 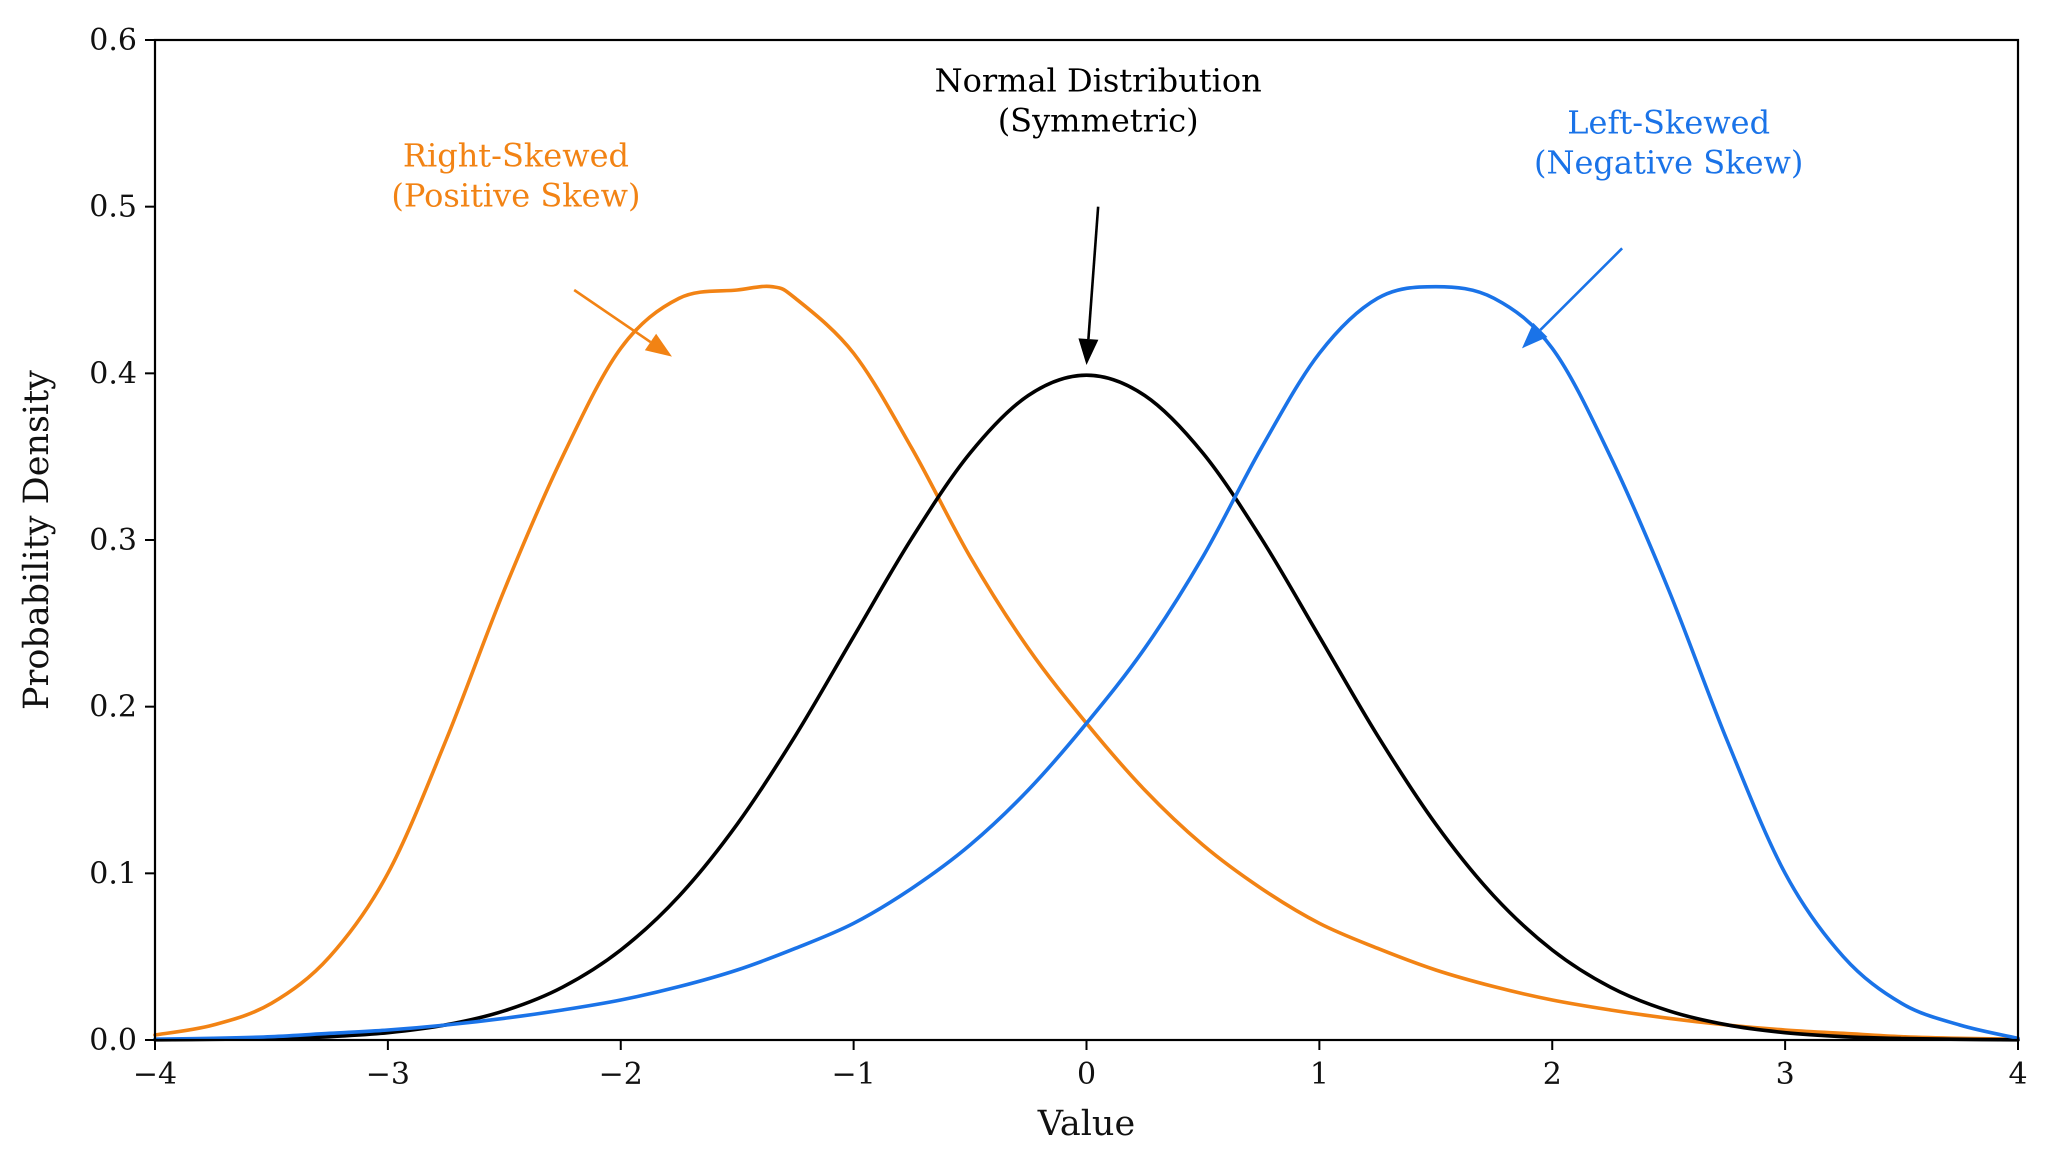 I want to click on x-tick-label: 1, so click(x=1319, y=1074).